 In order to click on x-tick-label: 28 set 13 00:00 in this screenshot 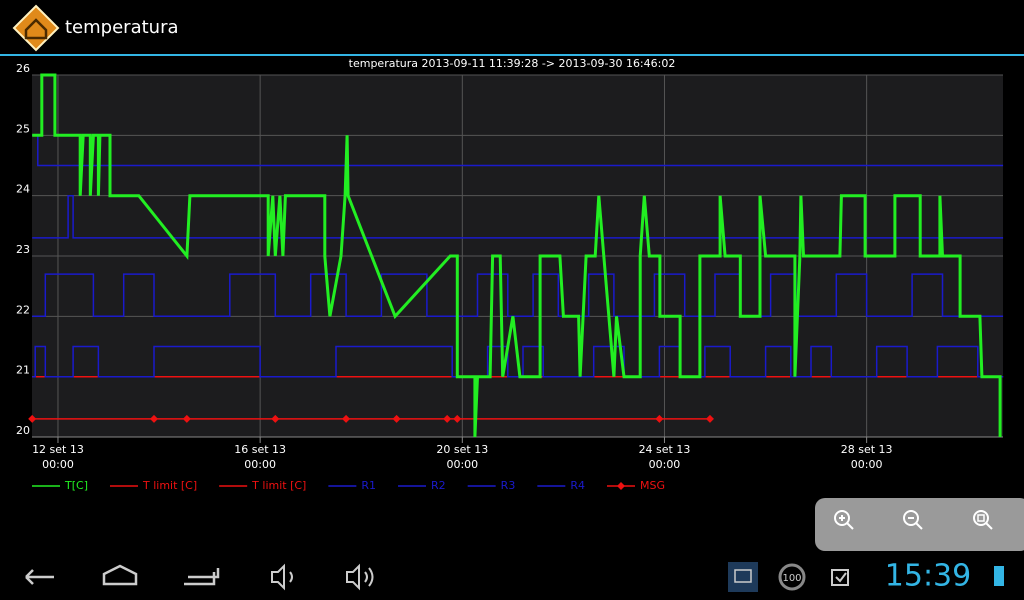, I will do `click(867, 457)`.